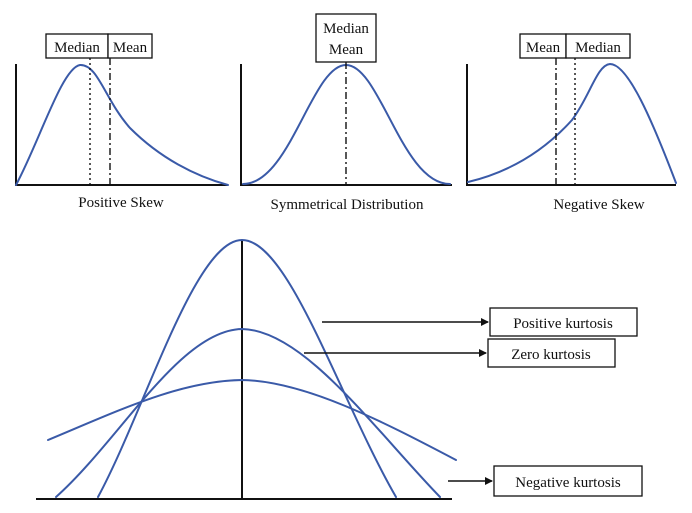 This screenshot has height=513, width=692. I want to click on negative-skew-curve, so click(572, 123).